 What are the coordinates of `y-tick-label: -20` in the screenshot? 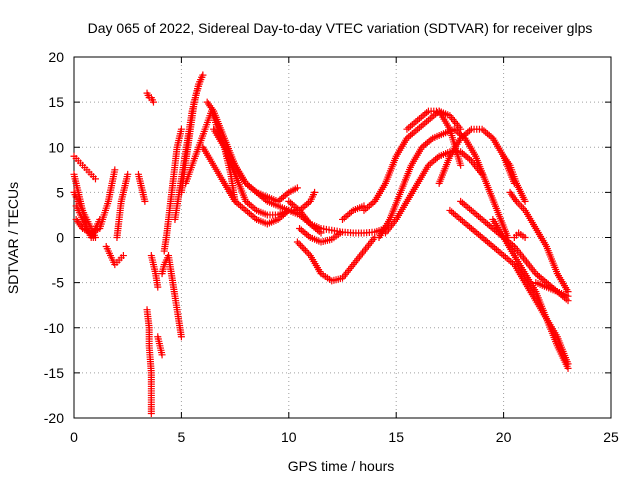 It's located at (54, 418).